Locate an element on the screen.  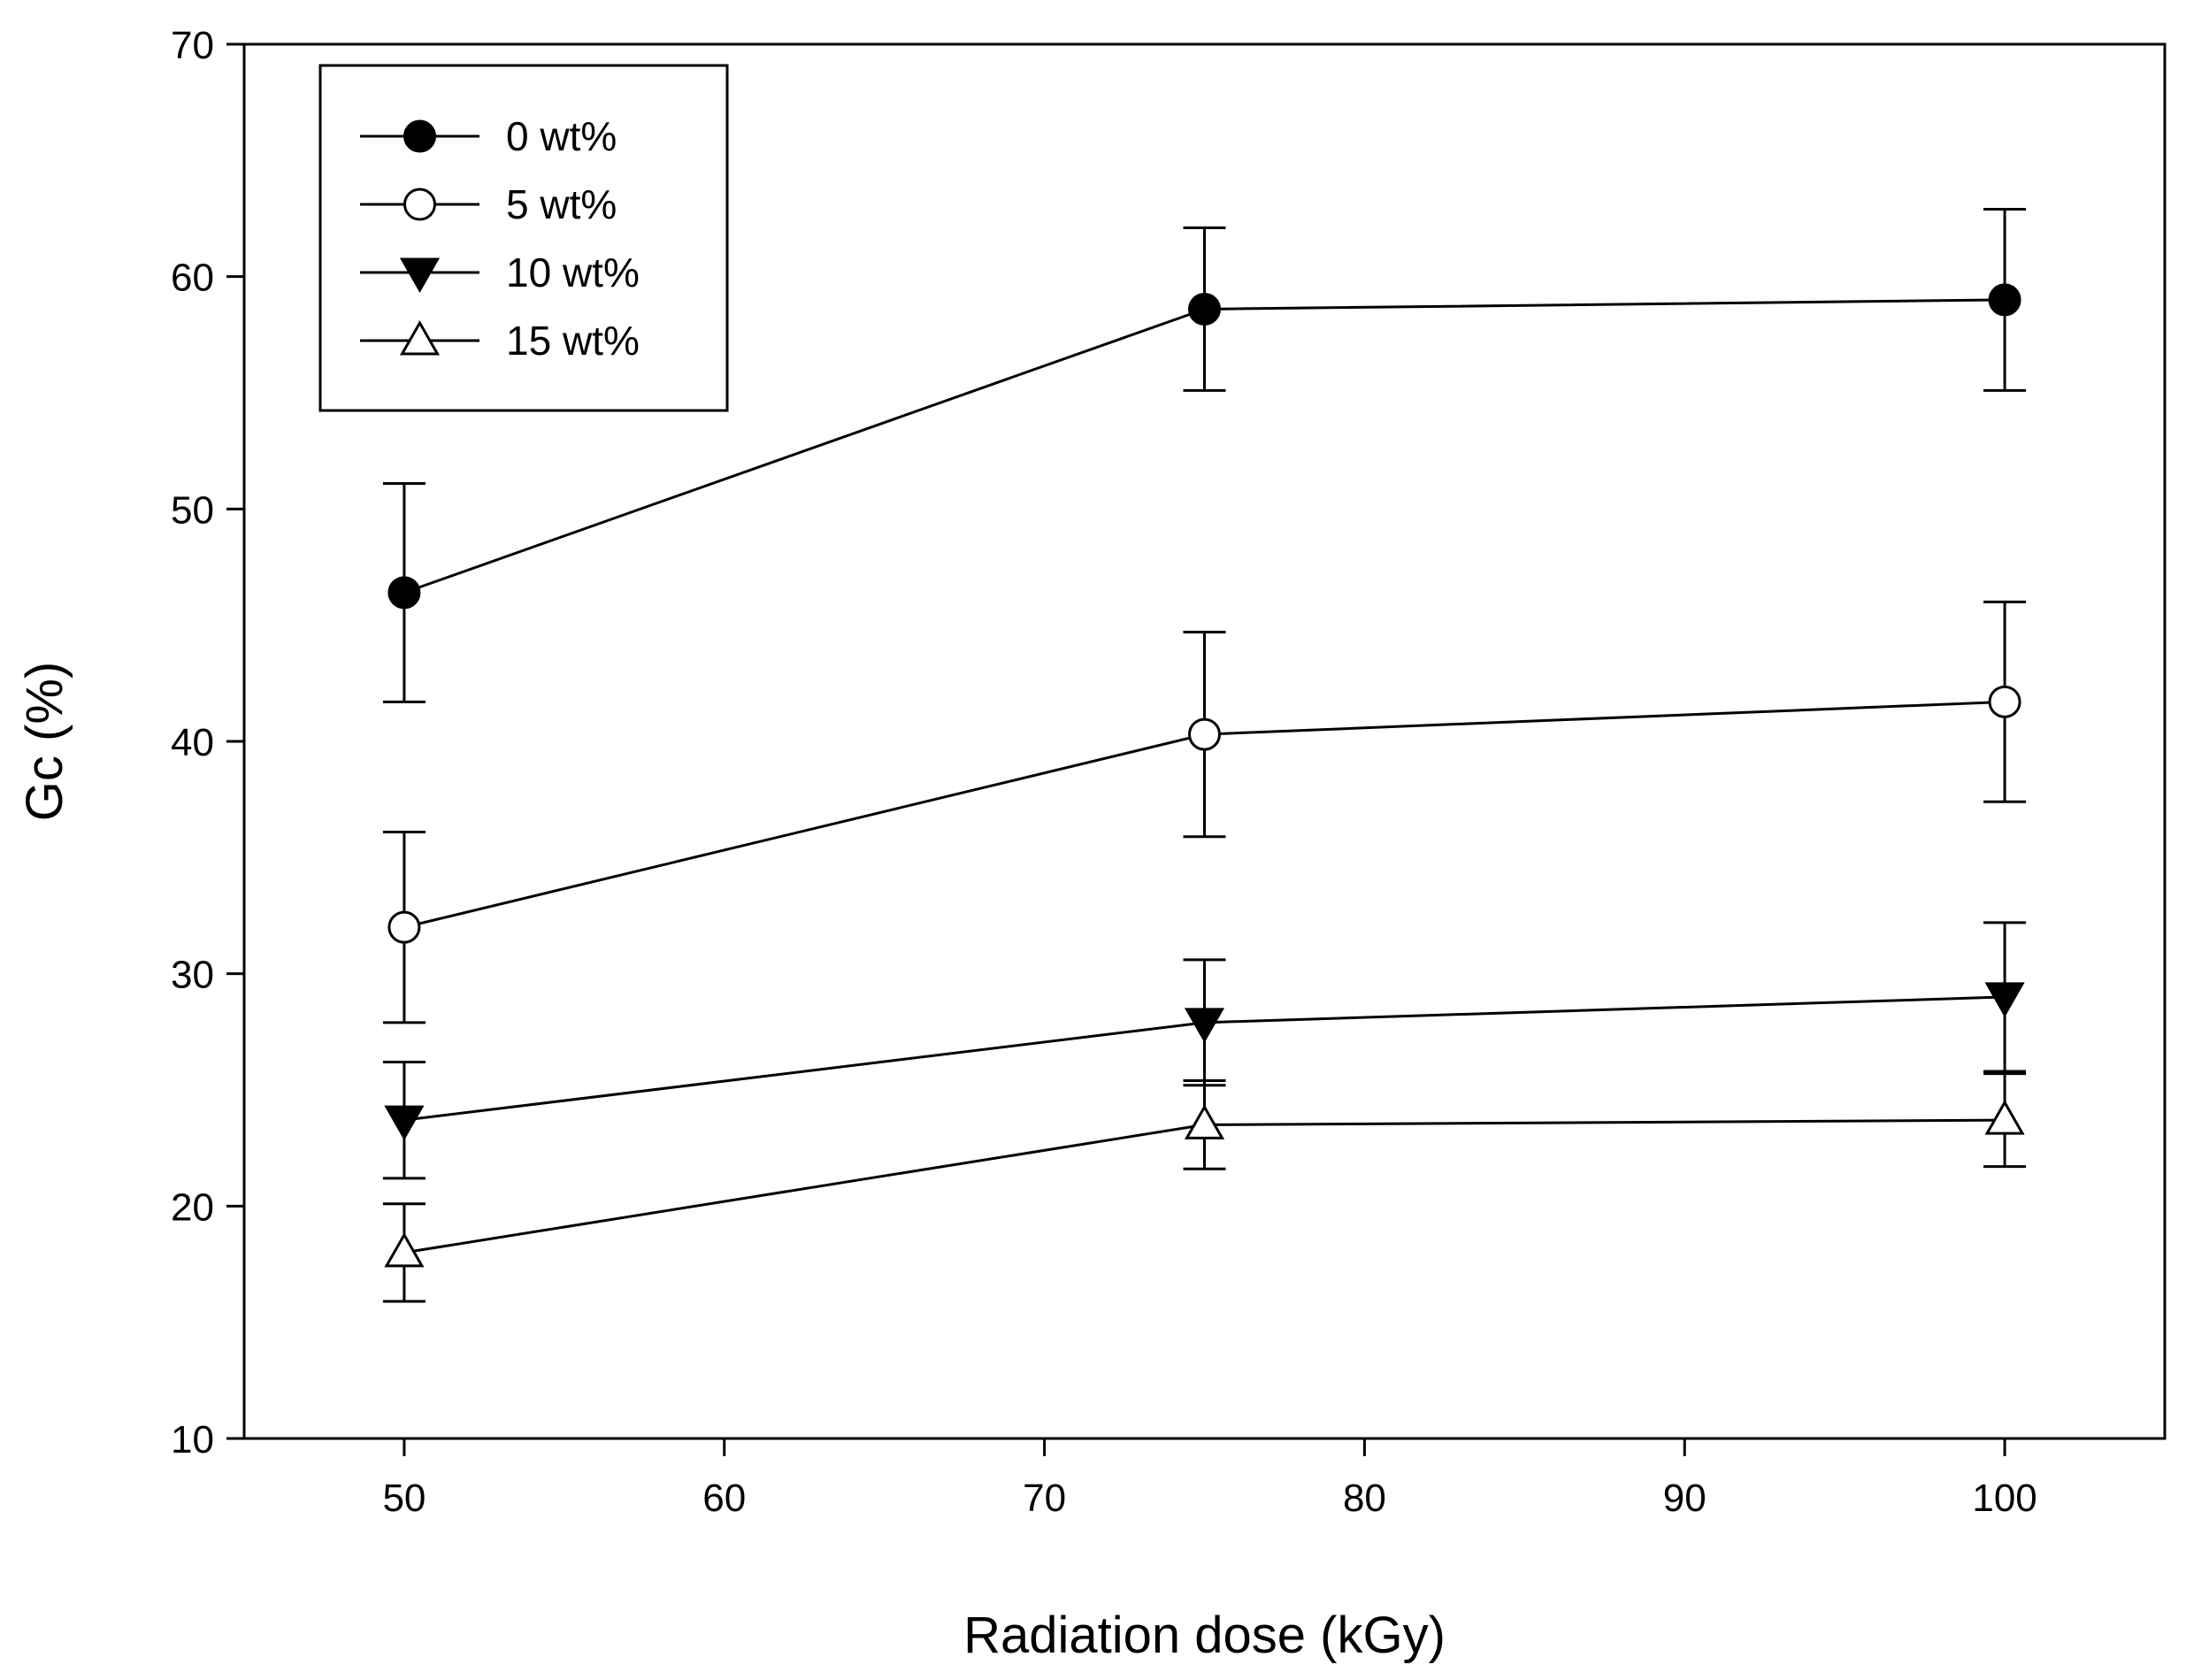
y-tick-label: 40 is located at coordinates (192, 742).